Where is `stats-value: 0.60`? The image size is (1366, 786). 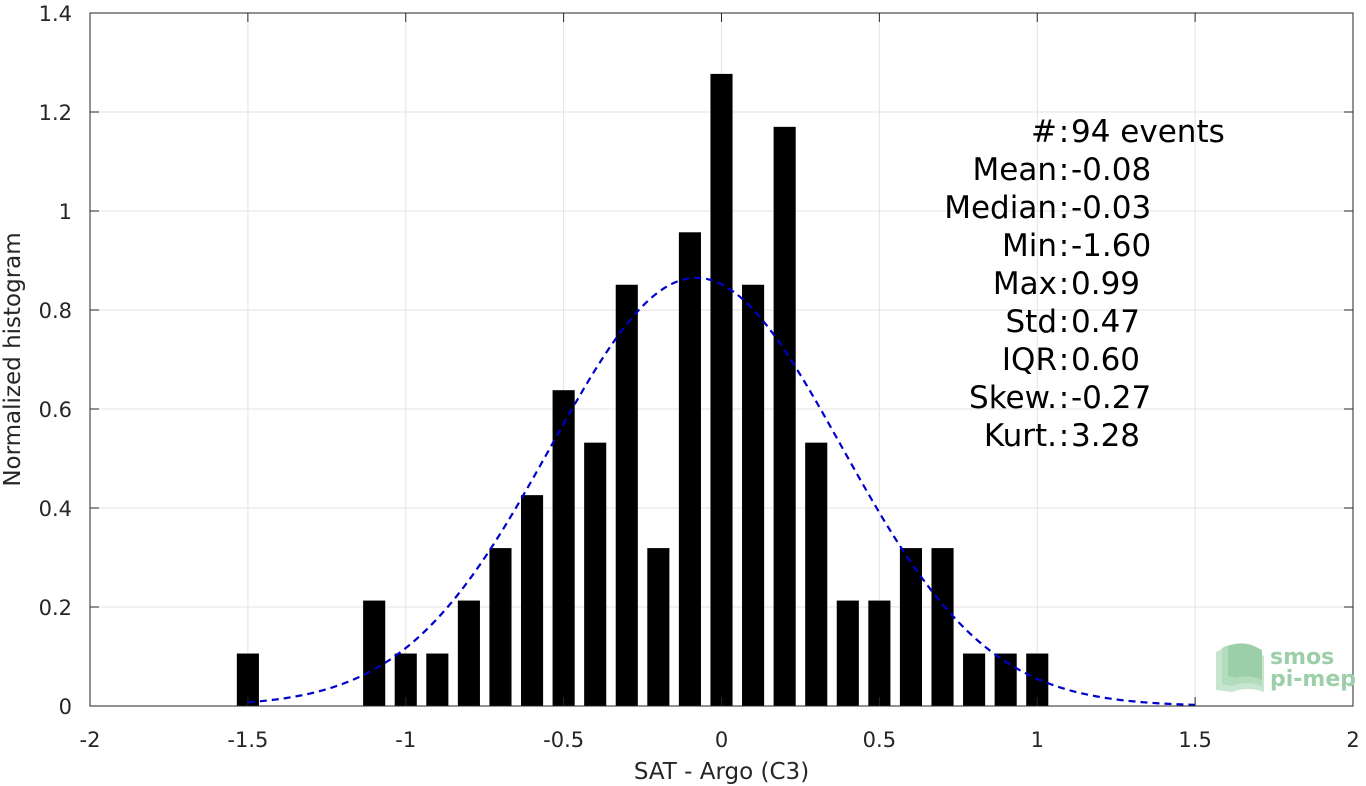
stats-value: 0.60 is located at coordinates (1105, 360).